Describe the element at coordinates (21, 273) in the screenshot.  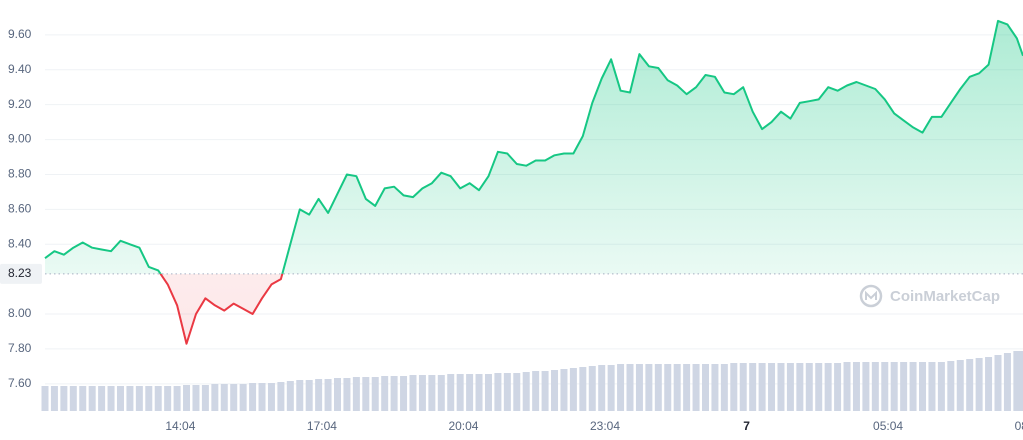
I see `baseline-label-box` at that location.